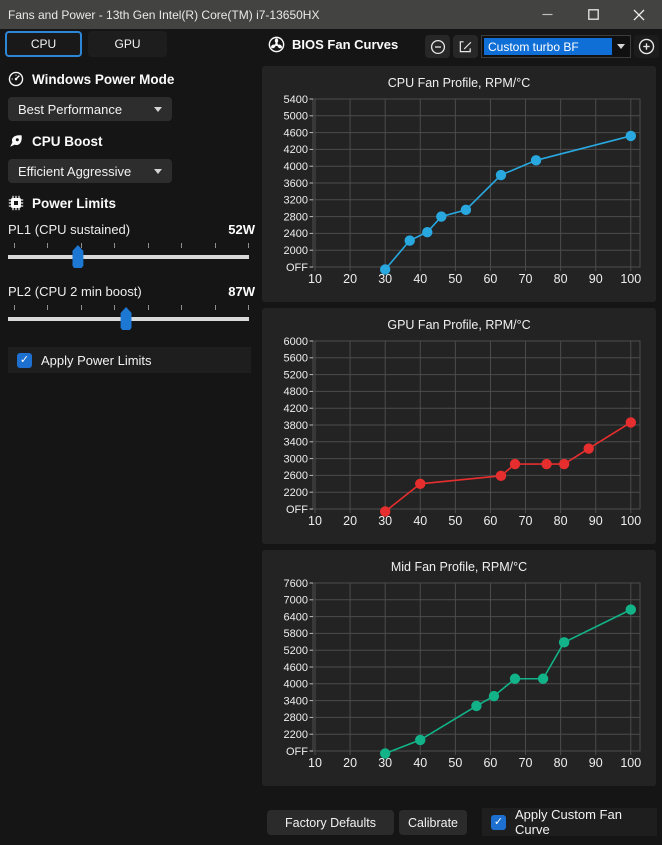 Image resolution: width=662 pixels, height=845 pixels. I want to click on power-mode-dropdown: Best Performance, so click(90, 109).